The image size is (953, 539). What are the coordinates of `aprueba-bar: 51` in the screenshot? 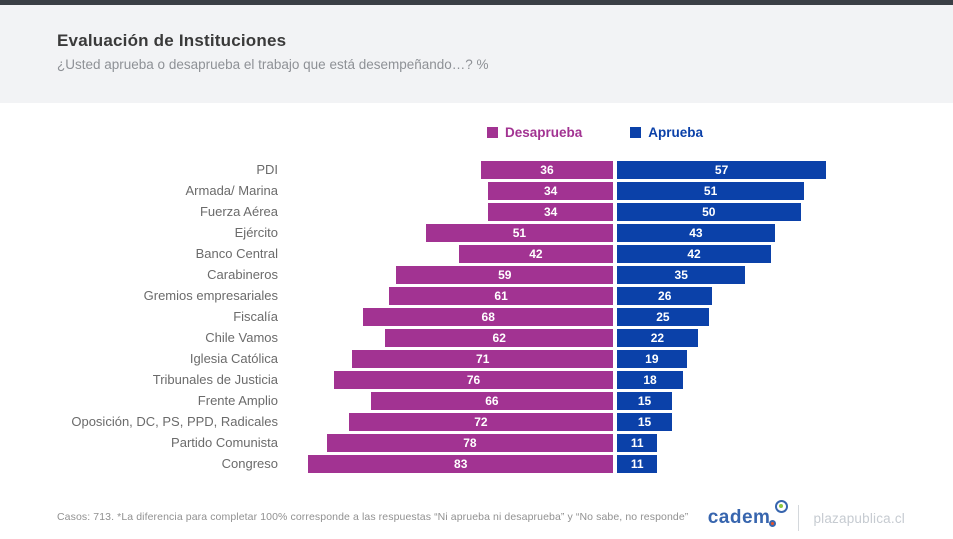 It's located at (711, 191).